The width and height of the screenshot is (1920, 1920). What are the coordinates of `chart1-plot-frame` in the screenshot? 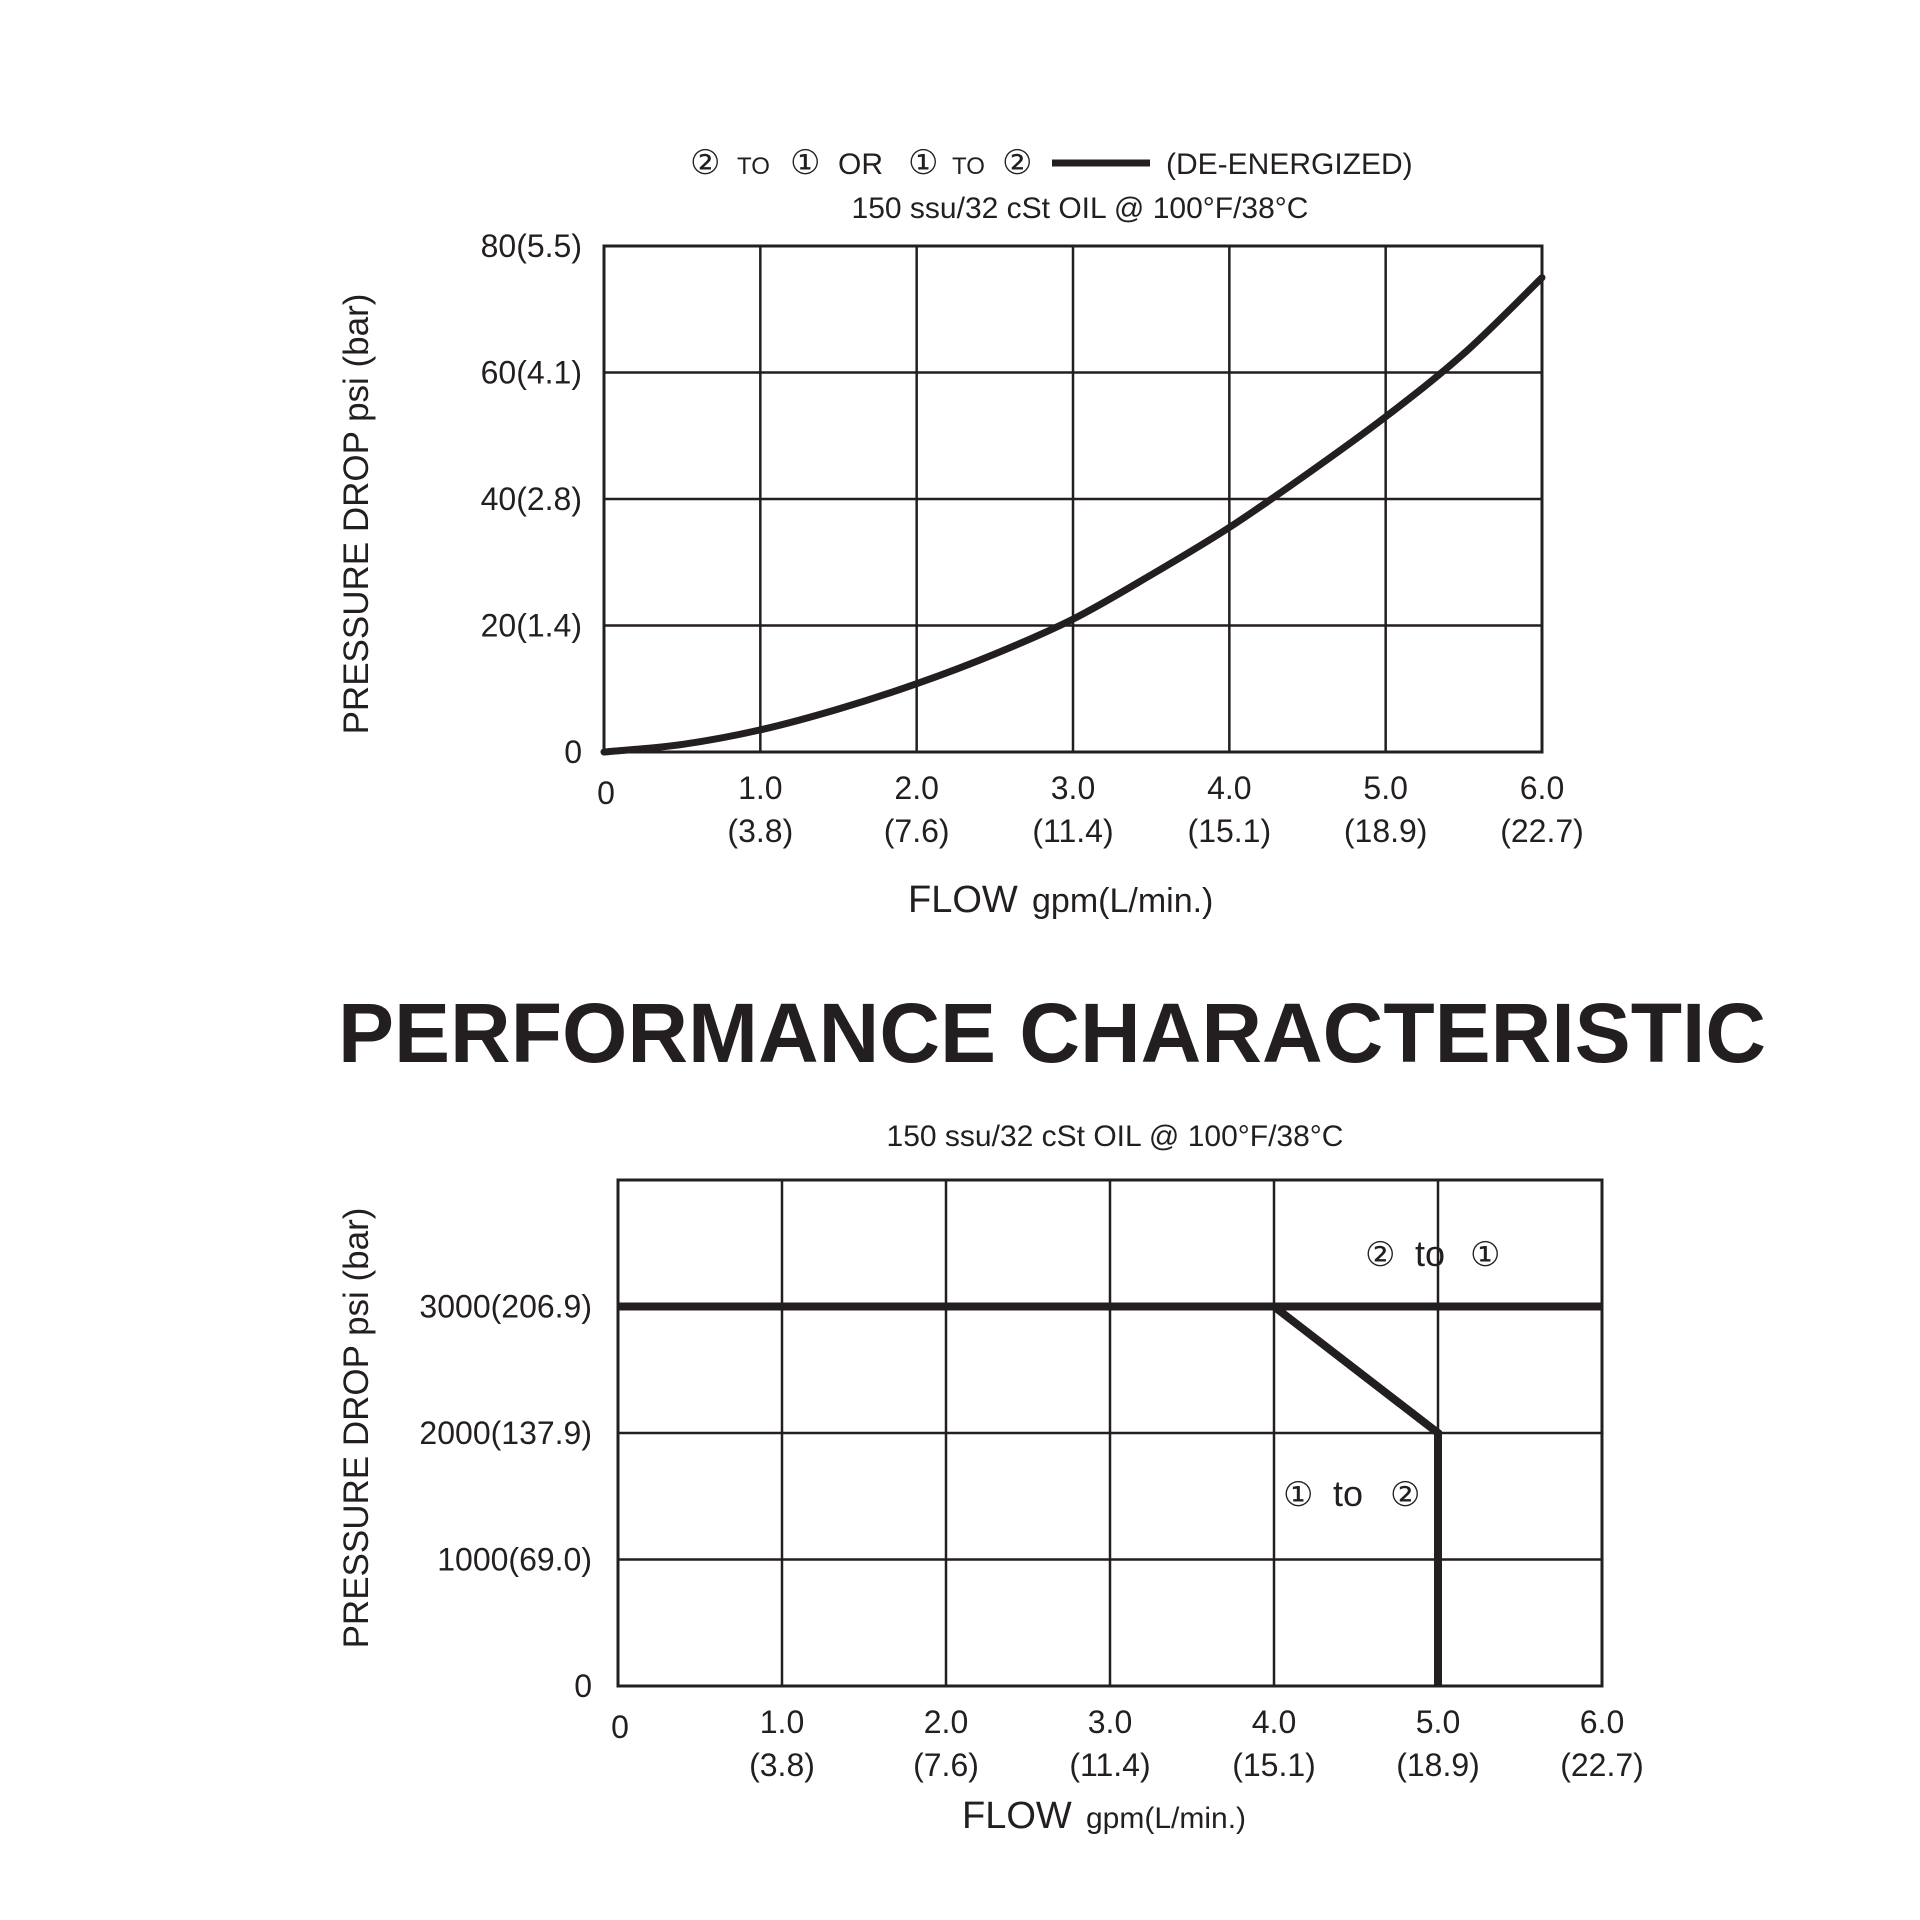 It's located at (1073, 499).